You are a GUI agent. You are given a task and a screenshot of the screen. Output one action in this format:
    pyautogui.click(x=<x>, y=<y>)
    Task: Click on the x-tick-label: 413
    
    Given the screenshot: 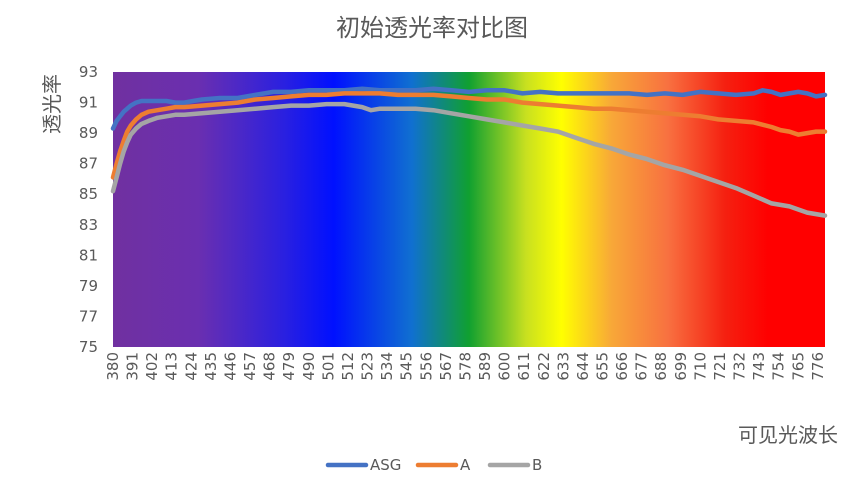 What is the action you would take?
    pyautogui.click(x=172, y=366)
    